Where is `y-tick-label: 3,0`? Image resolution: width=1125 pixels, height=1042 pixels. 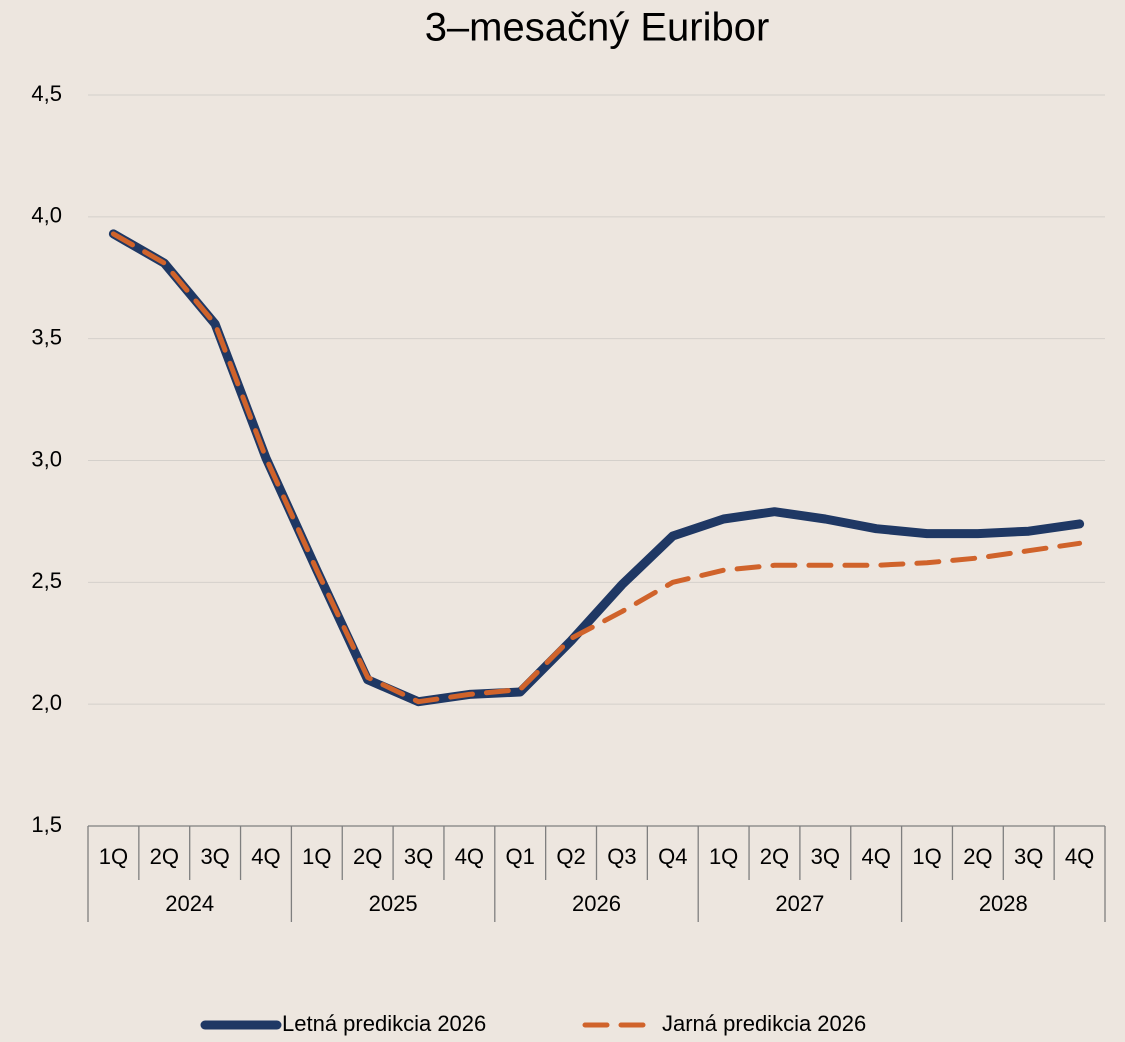
y-tick-label: 3,0 is located at coordinates (46, 458).